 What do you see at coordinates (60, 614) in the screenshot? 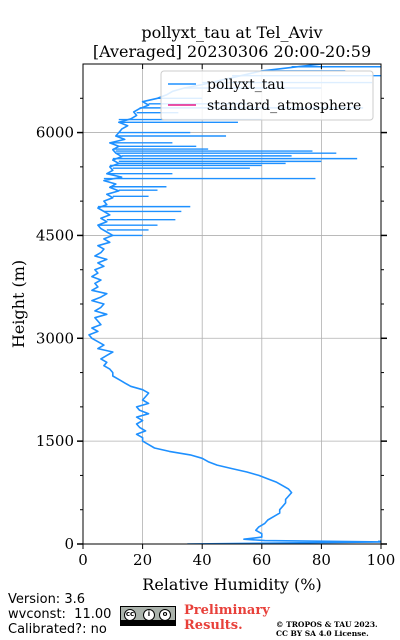
I see `wvconst-text: wvconst: 11.00` at bounding box center [60, 614].